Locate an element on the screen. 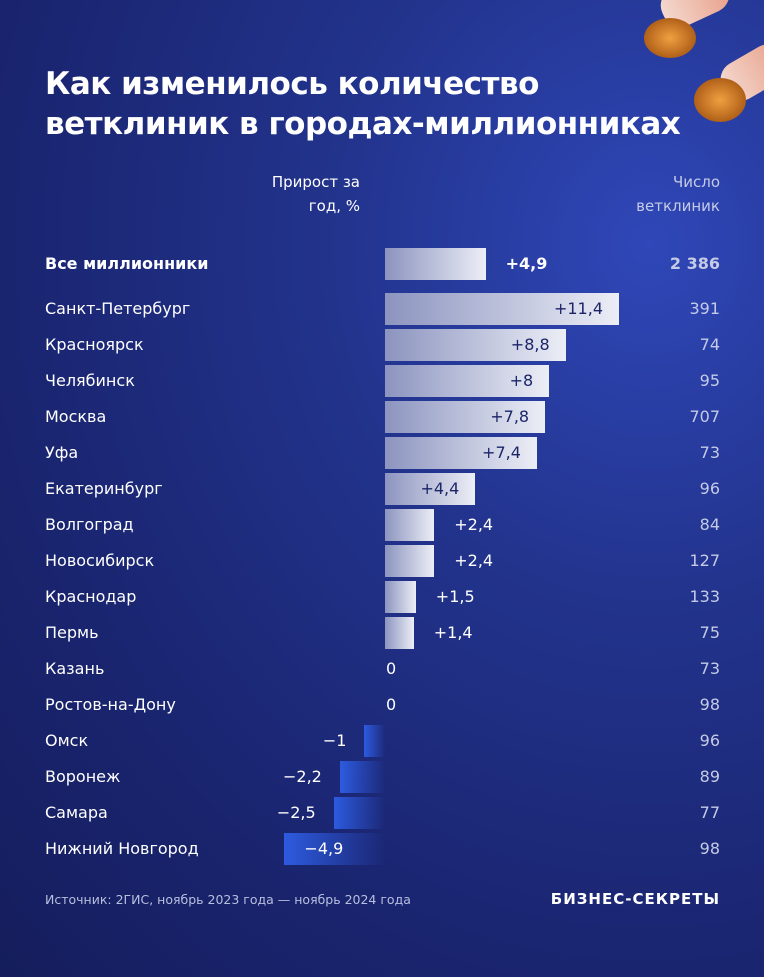 The width and height of the screenshot is (764, 977). value-label: −1 is located at coordinates (334, 740).